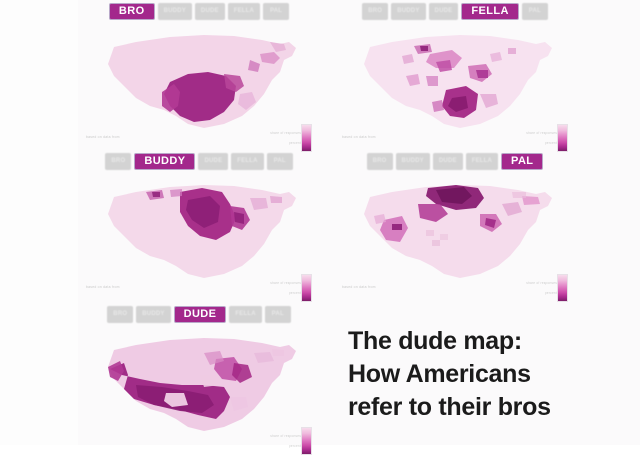  What do you see at coordinates (103, 287) in the screenshot?
I see `source-note-buddy: based on data from` at bounding box center [103, 287].